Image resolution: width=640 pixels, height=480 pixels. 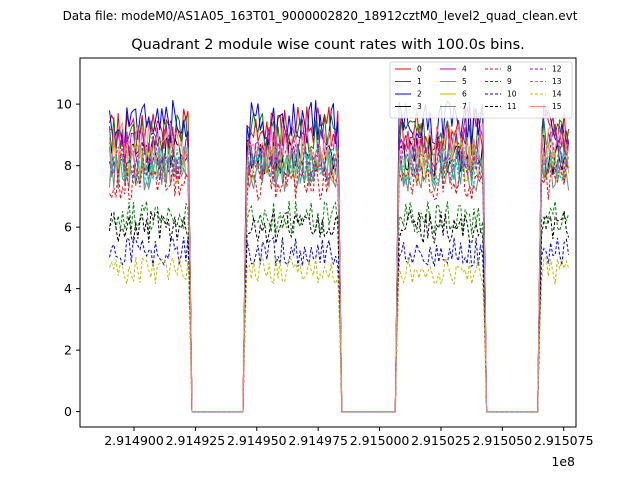 What do you see at coordinates (419, 94) in the screenshot?
I see `legend-label-2: 2` at bounding box center [419, 94].